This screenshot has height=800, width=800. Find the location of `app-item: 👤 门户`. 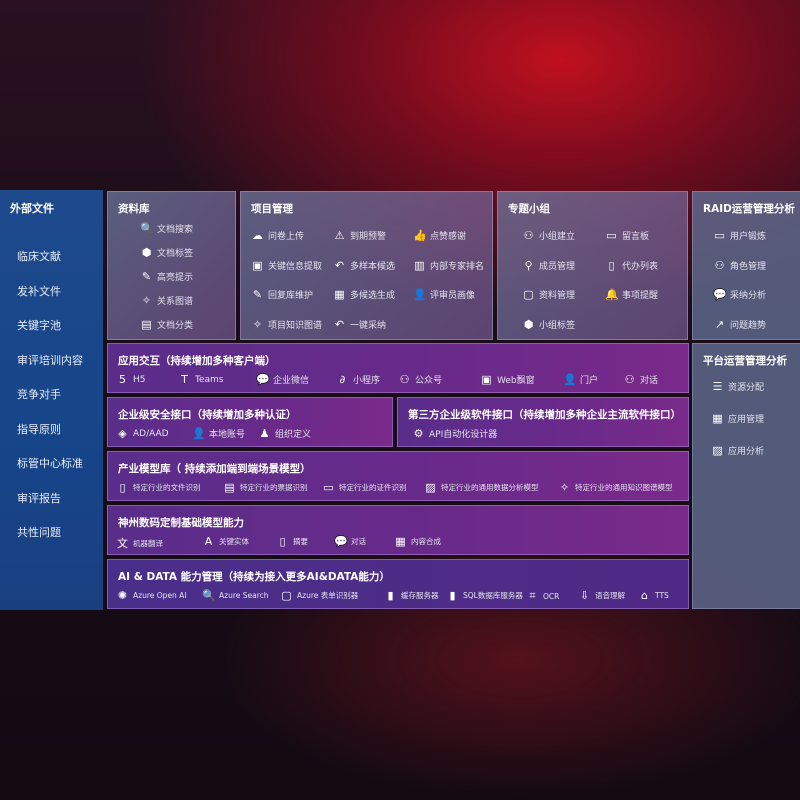

app-item: 👤 门户 is located at coordinates (580, 379).